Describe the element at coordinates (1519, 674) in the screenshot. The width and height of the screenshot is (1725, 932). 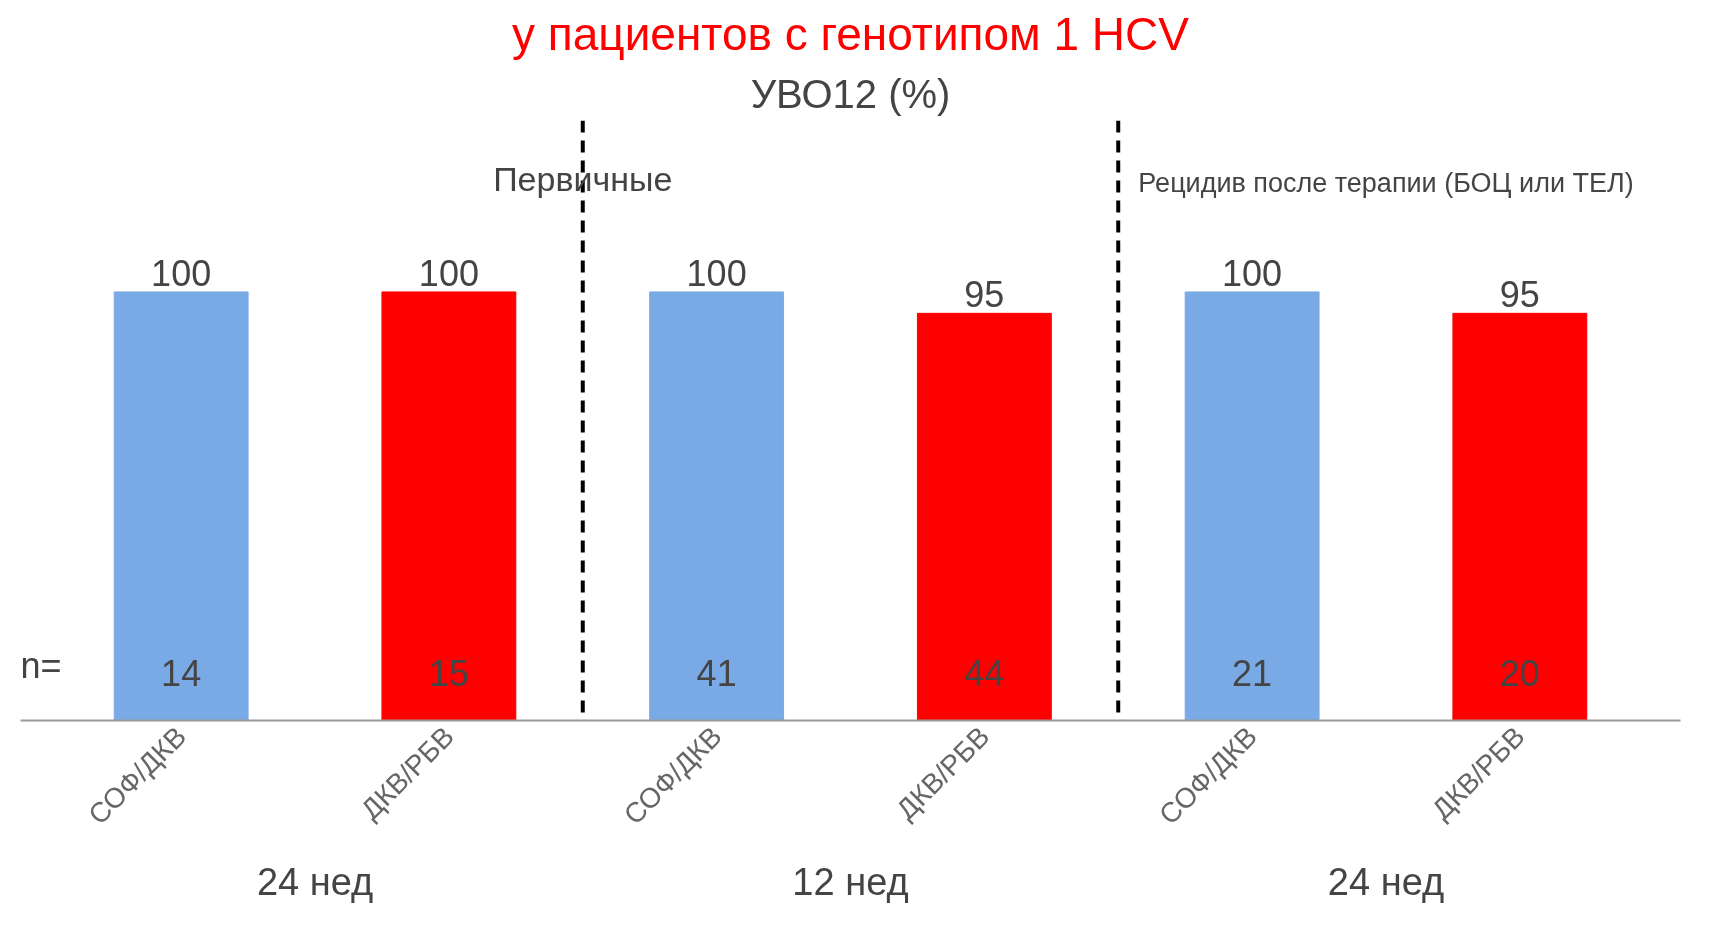
I see `annotation: 20` at that location.